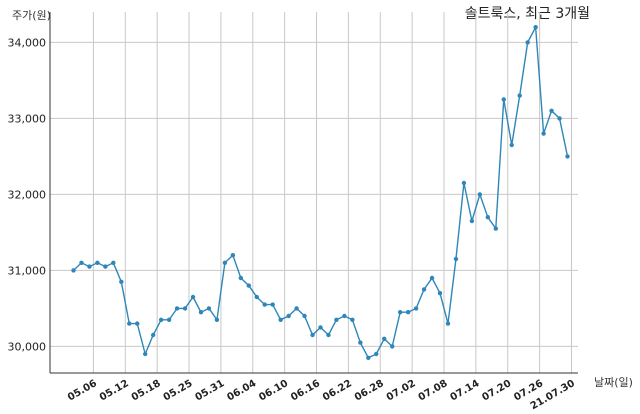 Image resolution: width=640 pixels, height=414 pixels. What do you see at coordinates (27, 42) in the screenshot?
I see `y-tick-label: 34,000` at bounding box center [27, 42].